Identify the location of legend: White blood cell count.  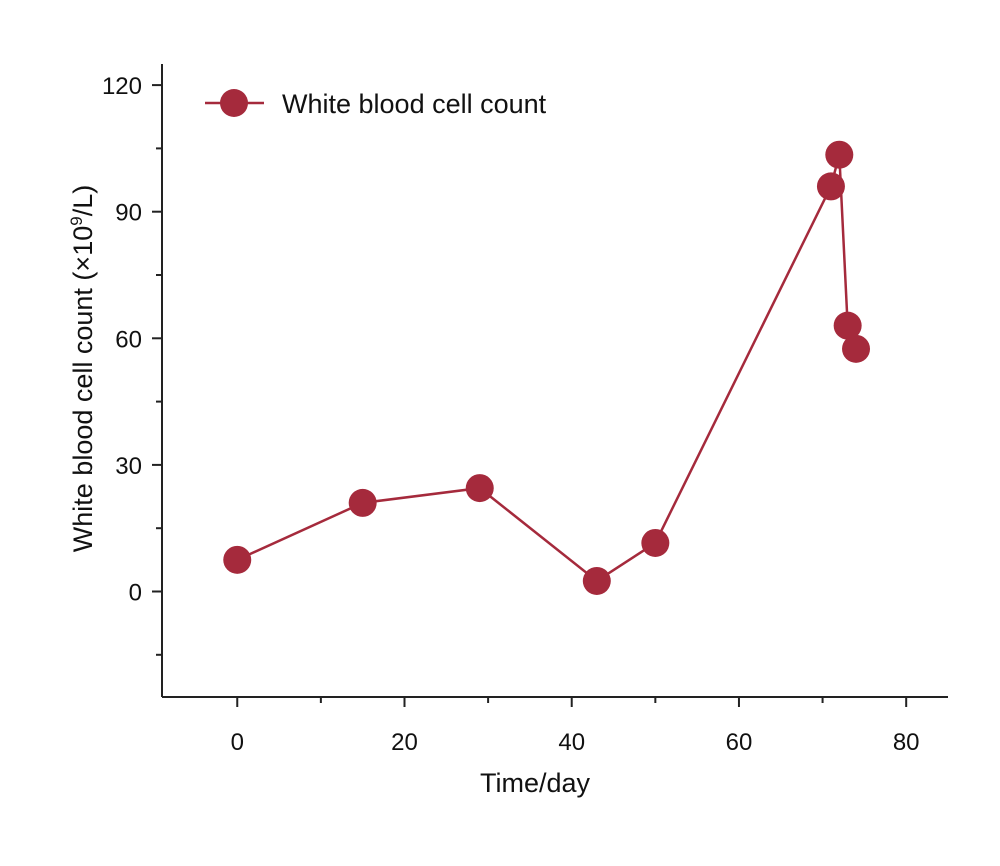
(376, 104).